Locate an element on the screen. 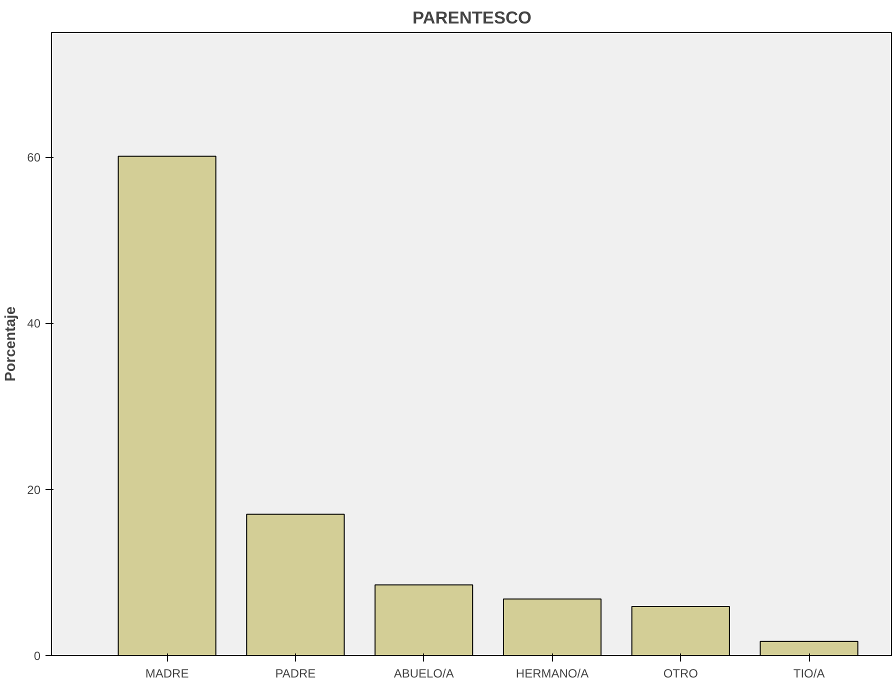 This screenshot has width=892, height=683. x-tick-label: OTRO is located at coordinates (680, 673).